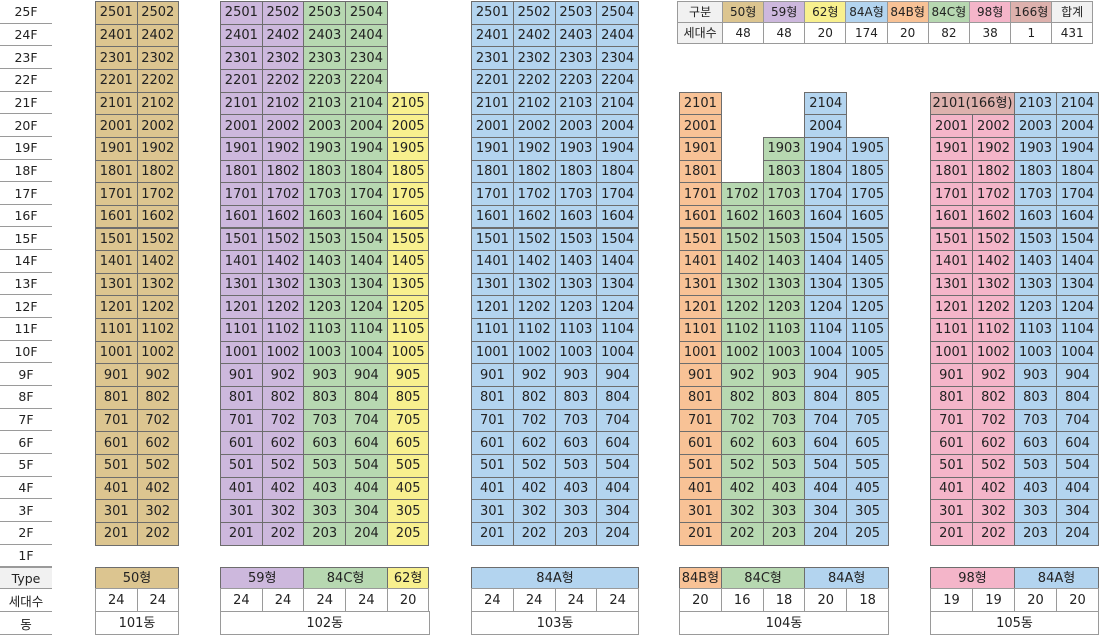  I want to click on unit-cell: 1604, so click(366, 216).